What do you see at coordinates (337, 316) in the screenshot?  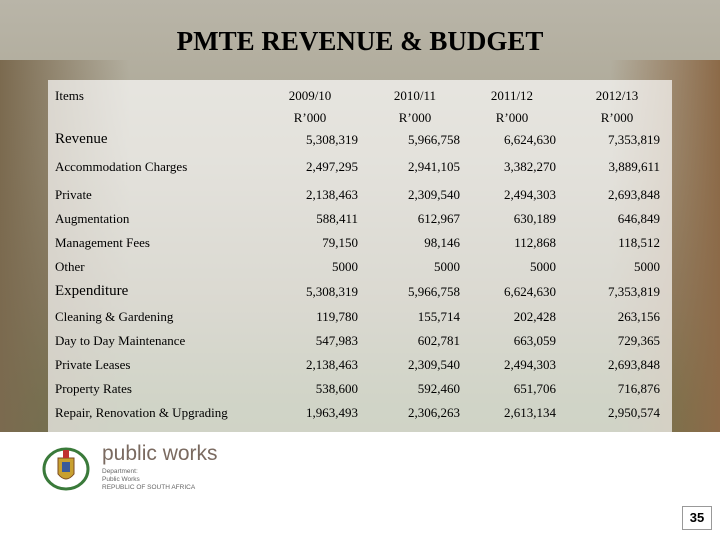 I see `cell-value: 119,780` at bounding box center [337, 316].